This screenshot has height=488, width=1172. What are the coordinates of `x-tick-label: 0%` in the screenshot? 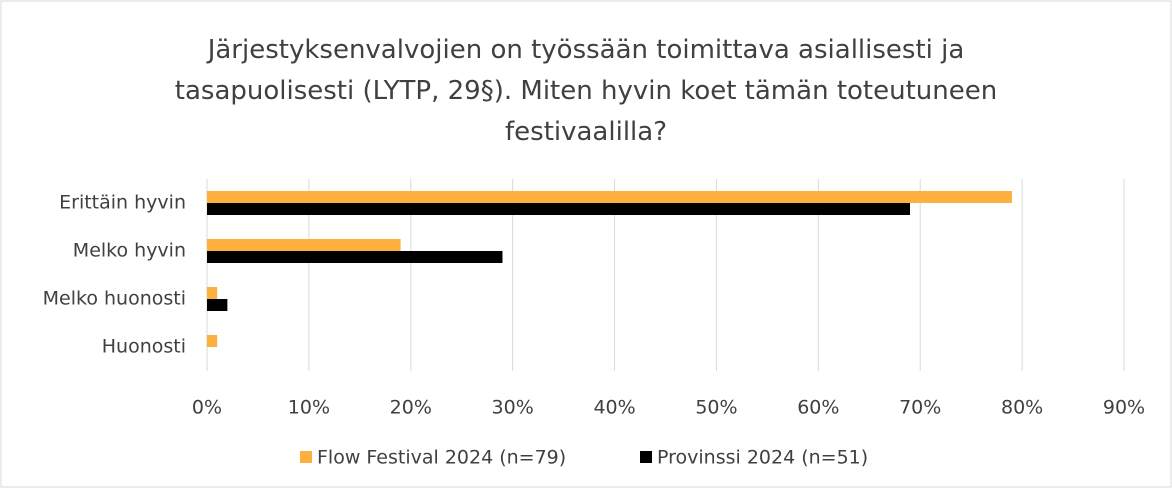 It's located at (207, 408).